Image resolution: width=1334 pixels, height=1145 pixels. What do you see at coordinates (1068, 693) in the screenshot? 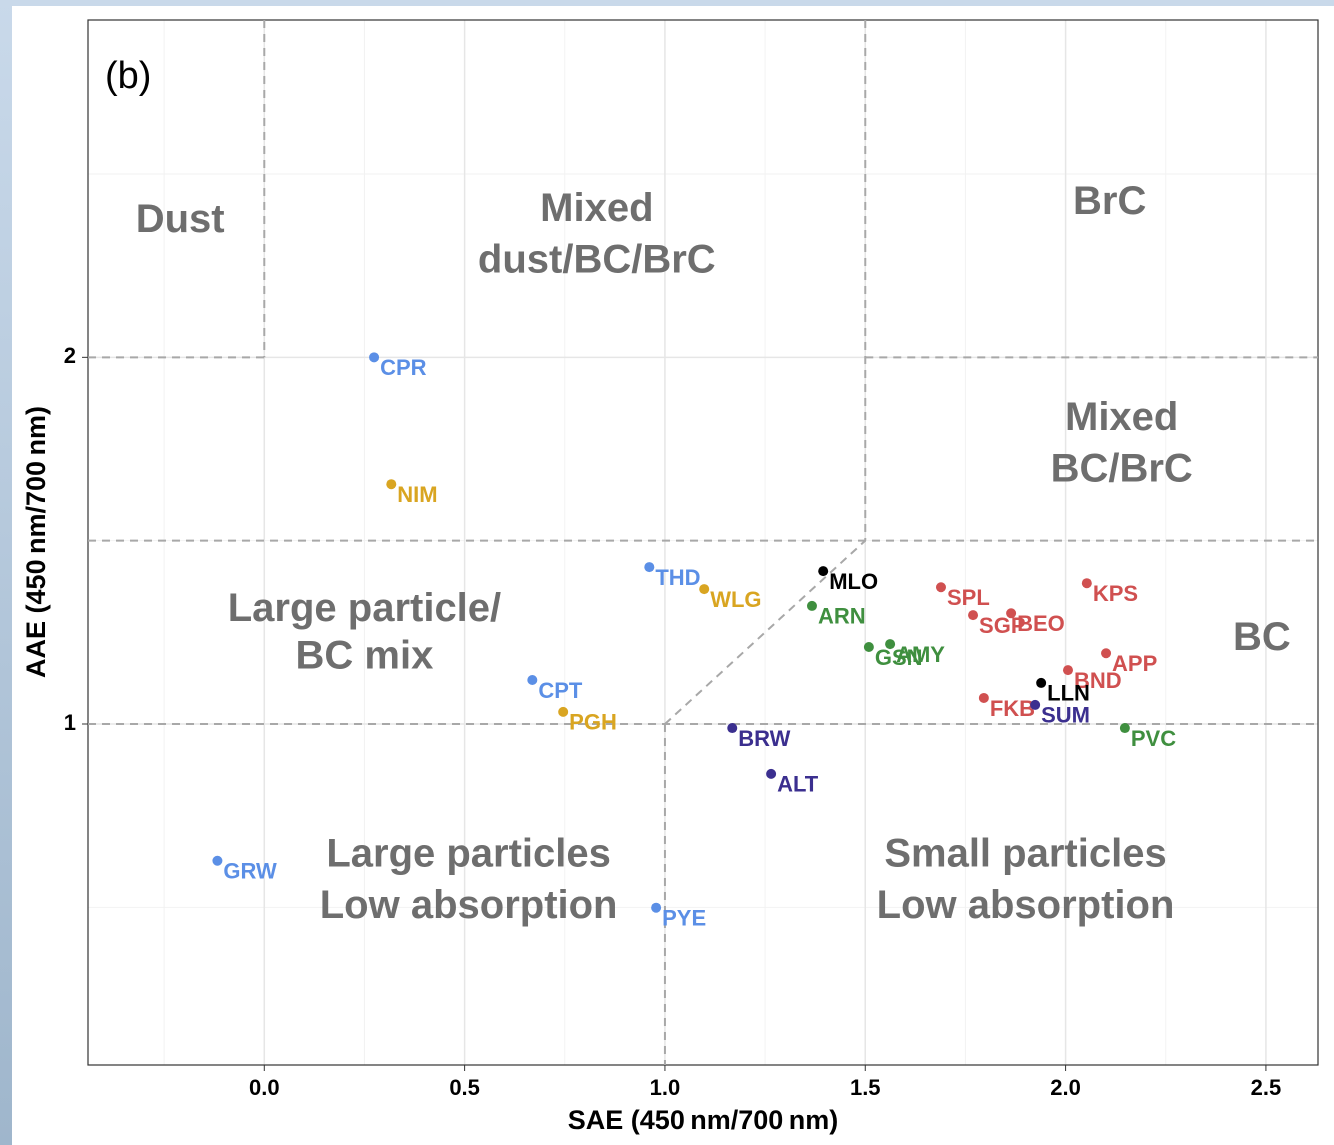
I see `point-label: LLN` at bounding box center [1068, 693].